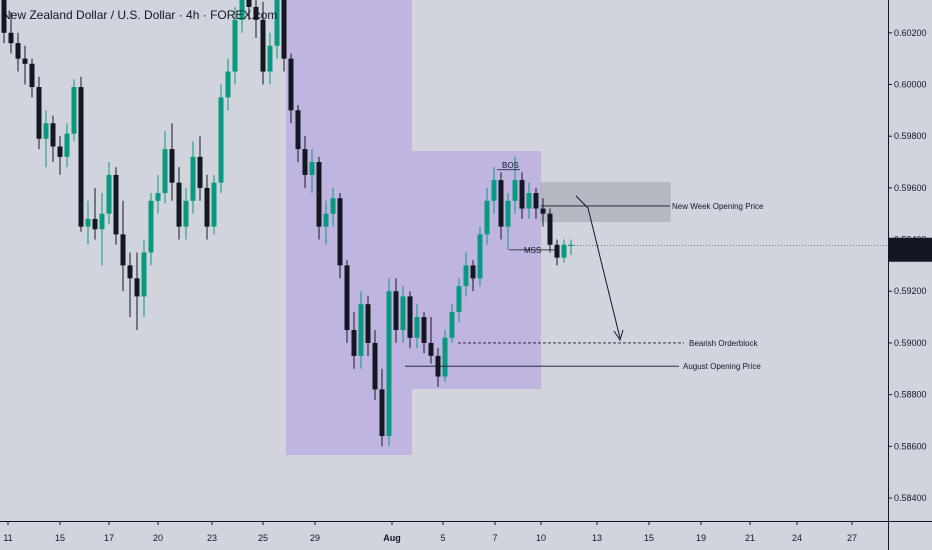  What do you see at coordinates (510, 165) in the screenshot?
I see `bos-label: BOS` at bounding box center [510, 165].